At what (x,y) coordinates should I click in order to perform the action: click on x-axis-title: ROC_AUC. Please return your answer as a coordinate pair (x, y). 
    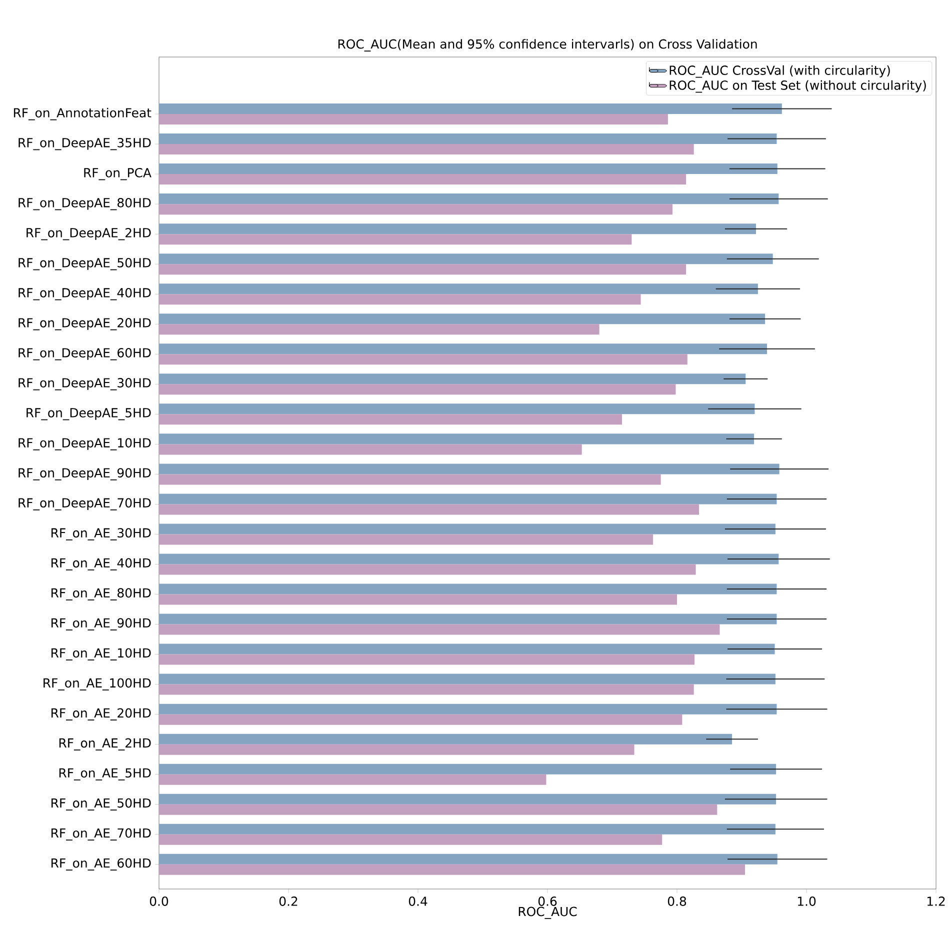
    Looking at the image, I should click on (547, 912).